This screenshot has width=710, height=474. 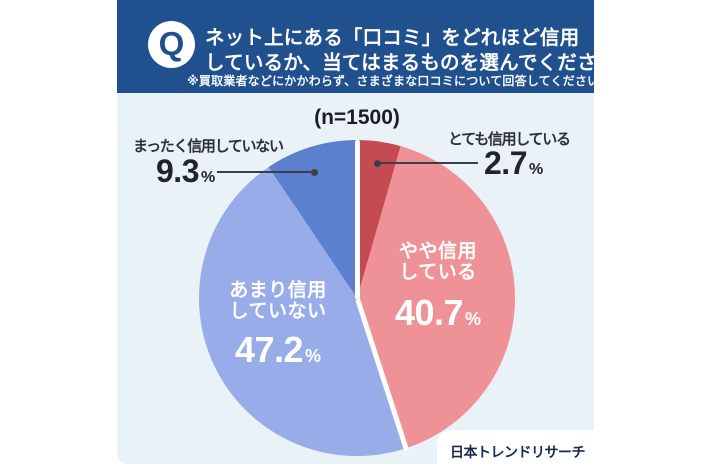 I want to click on question-badge-letter: Q, so click(x=171, y=43).